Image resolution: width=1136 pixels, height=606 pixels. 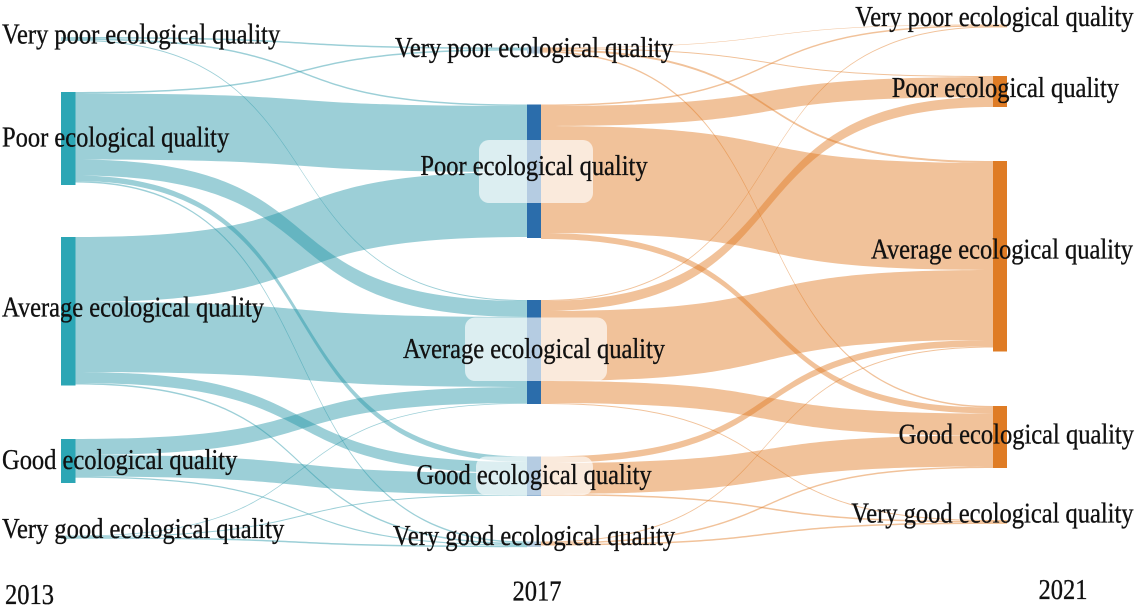 I want to click on svg-text: 2021, so click(x=1063, y=589).